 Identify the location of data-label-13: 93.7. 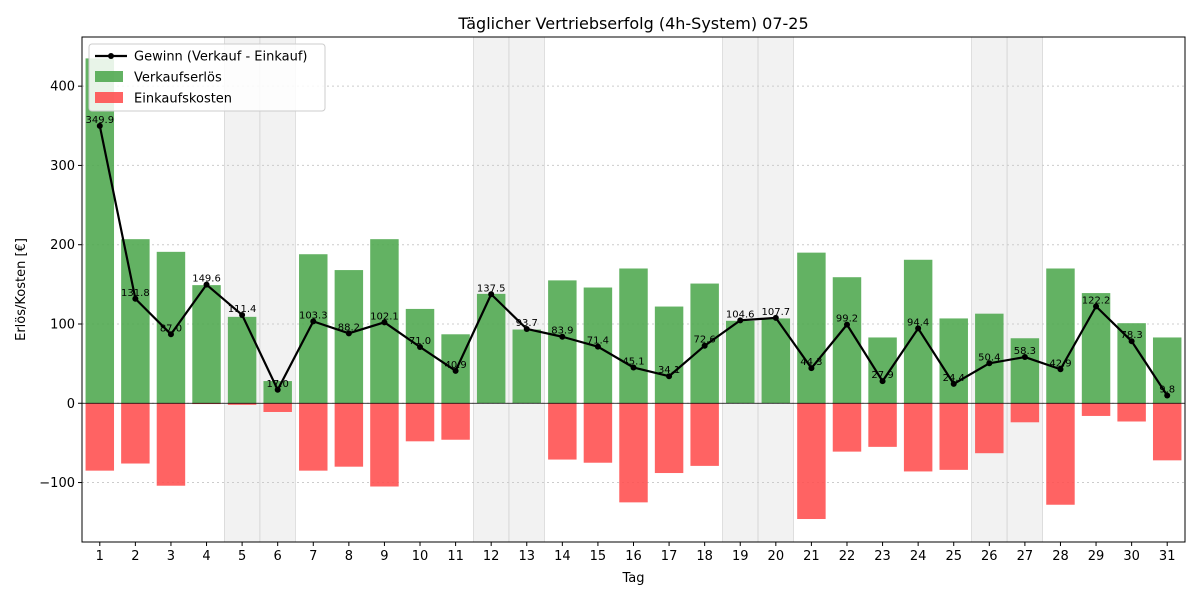
(527, 323).